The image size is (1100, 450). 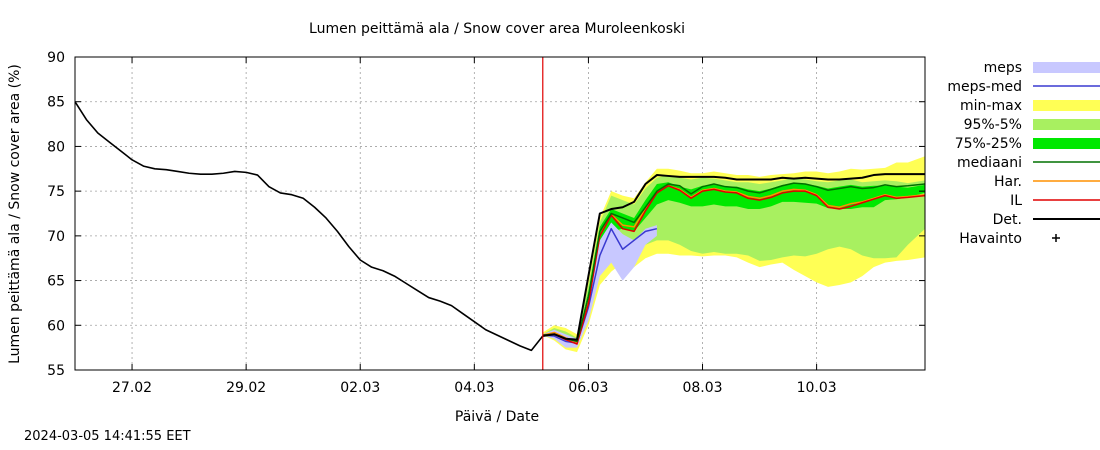 What do you see at coordinates (990, 239) in the screenshot?
I see `legend-label-havainto: Havainto` at bounding box center [990, 239].